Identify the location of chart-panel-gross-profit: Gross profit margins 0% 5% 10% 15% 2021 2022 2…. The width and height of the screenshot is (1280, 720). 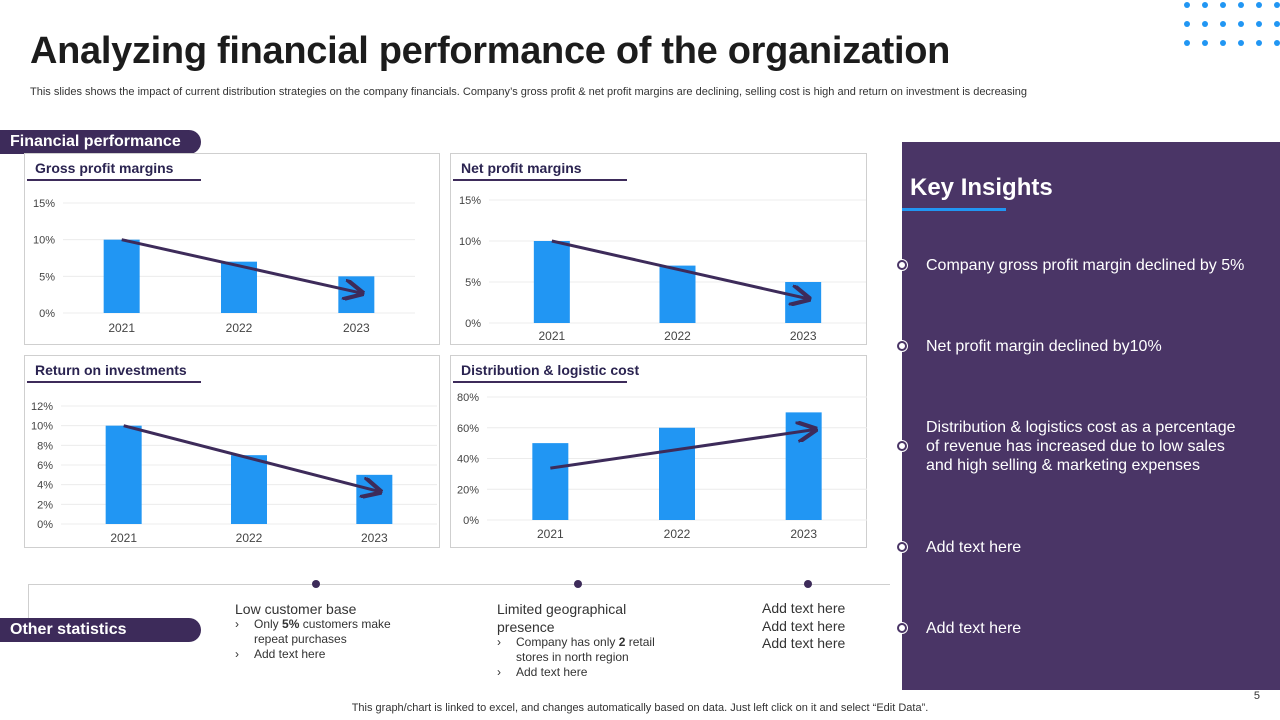
(232, 249).